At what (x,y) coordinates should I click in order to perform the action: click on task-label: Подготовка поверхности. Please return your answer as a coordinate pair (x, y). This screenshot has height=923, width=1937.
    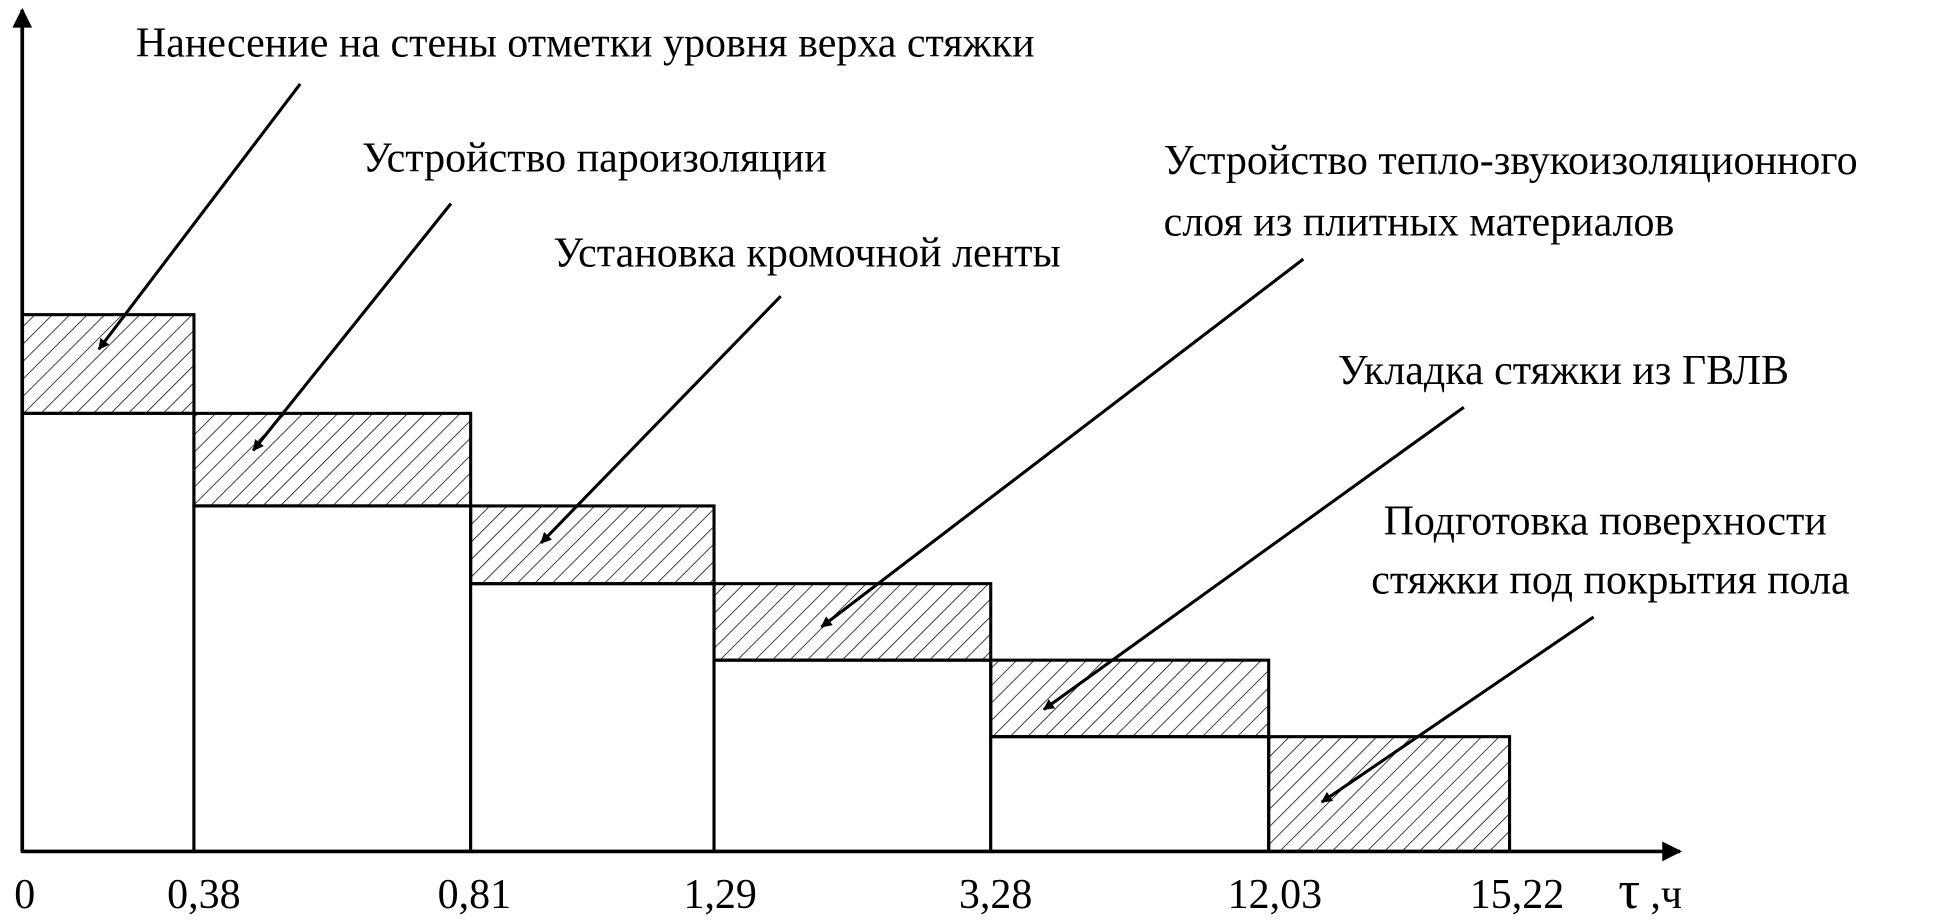
    Looking at the image, I should click on (1605, 521).